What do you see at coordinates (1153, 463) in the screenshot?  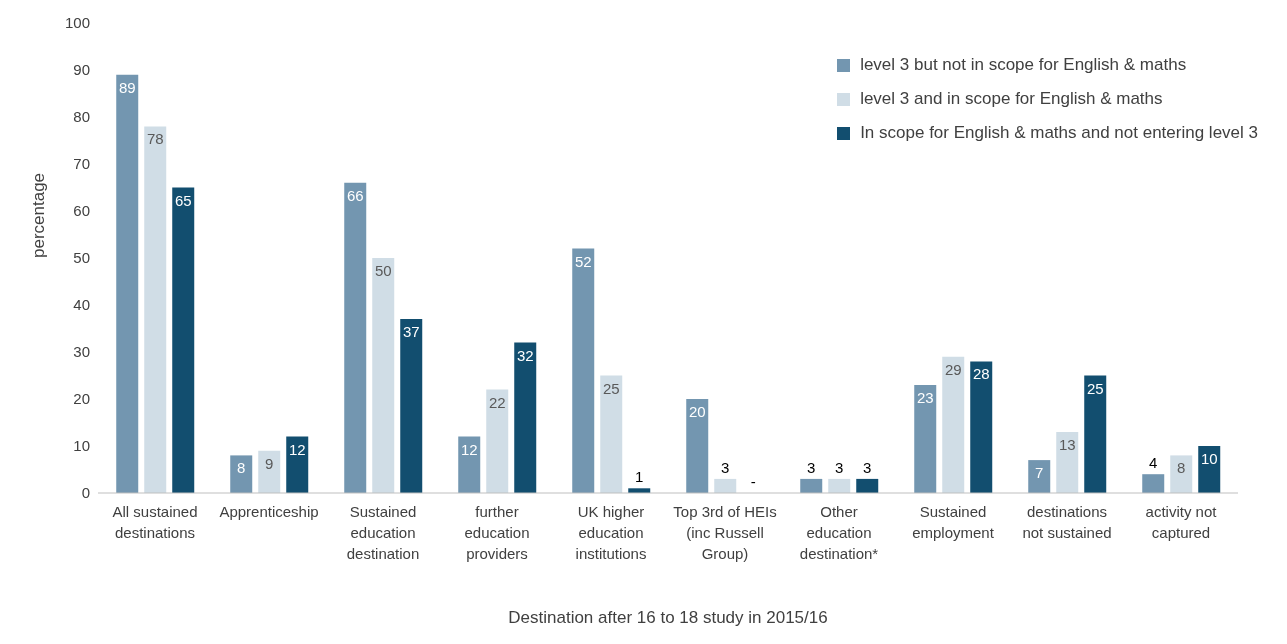 I see `data-label: 4` at bounding box center [1153, 463].